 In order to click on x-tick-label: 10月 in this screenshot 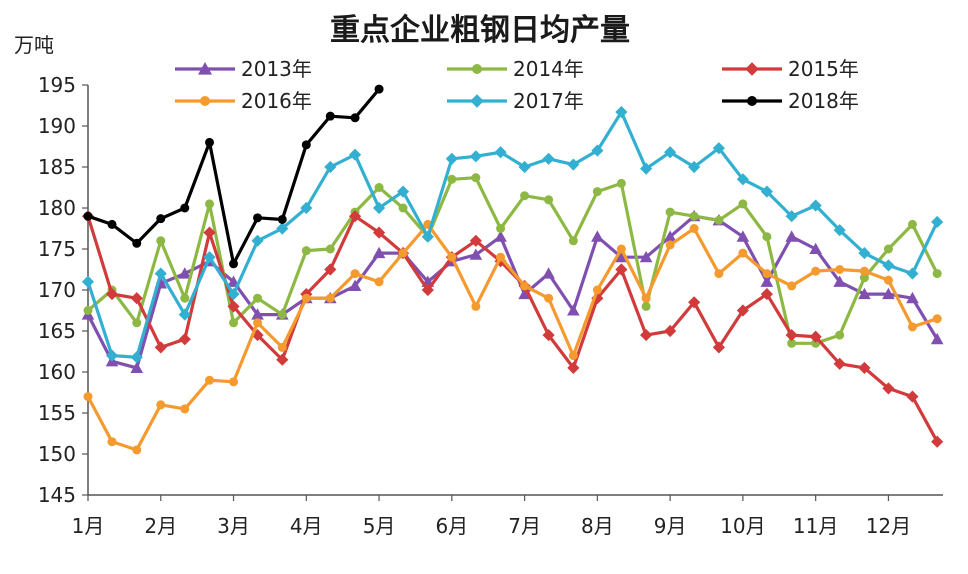, I will do `click(742, 526)`.